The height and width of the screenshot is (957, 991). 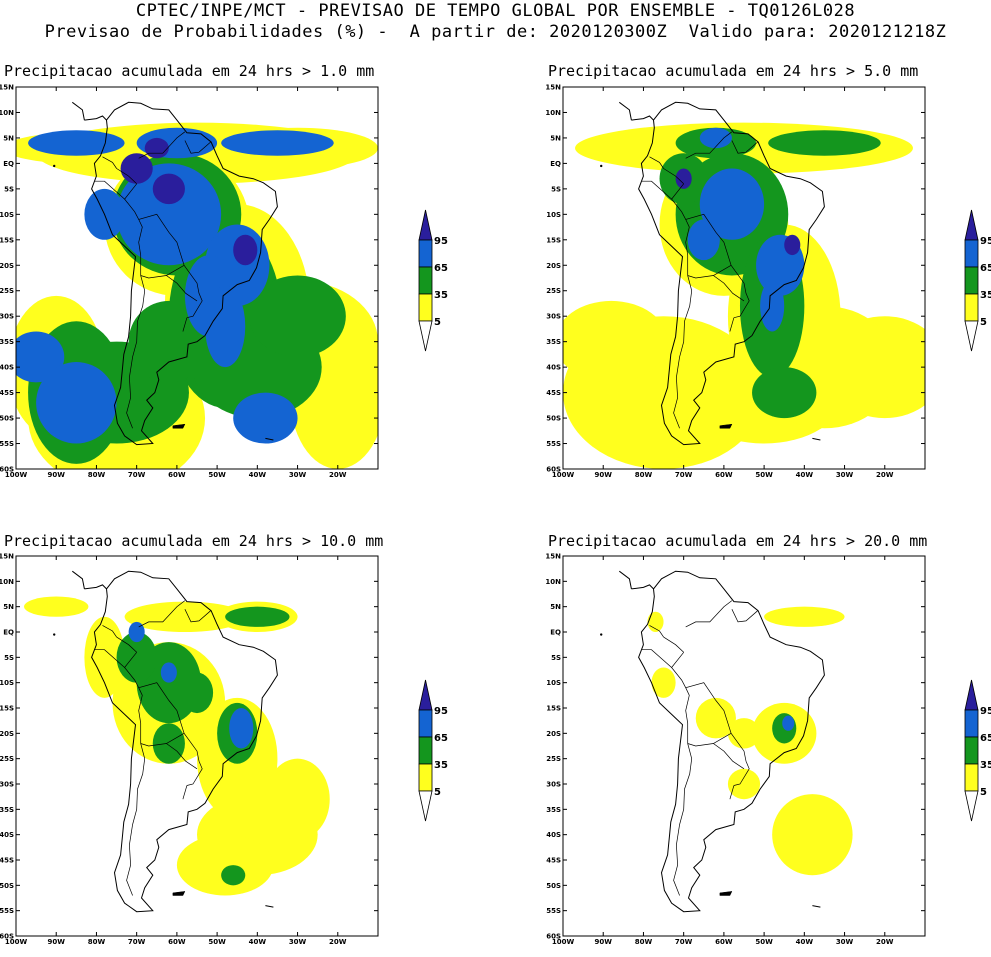 What do you see at coordinates (7, 88) in the screenshot?
I see `lat-tick-label: 15N` at bounding box center [7, 88].